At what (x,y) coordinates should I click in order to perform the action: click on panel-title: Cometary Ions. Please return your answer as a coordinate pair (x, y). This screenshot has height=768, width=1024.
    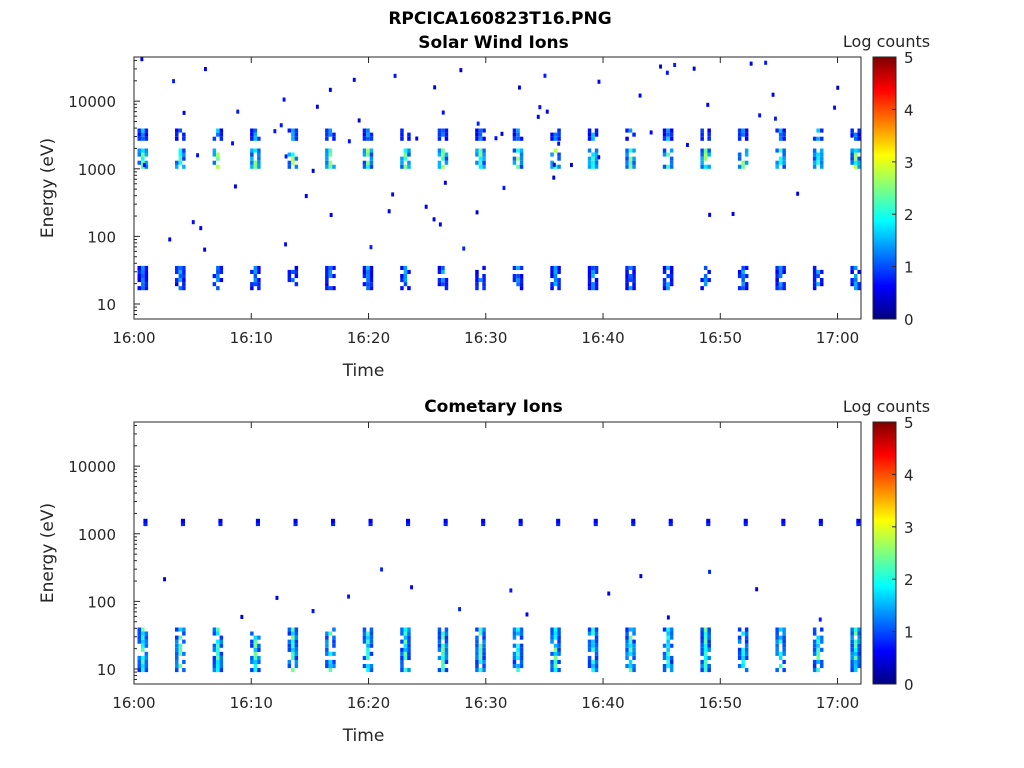
    Looking at the image, I should click on (493, 407).